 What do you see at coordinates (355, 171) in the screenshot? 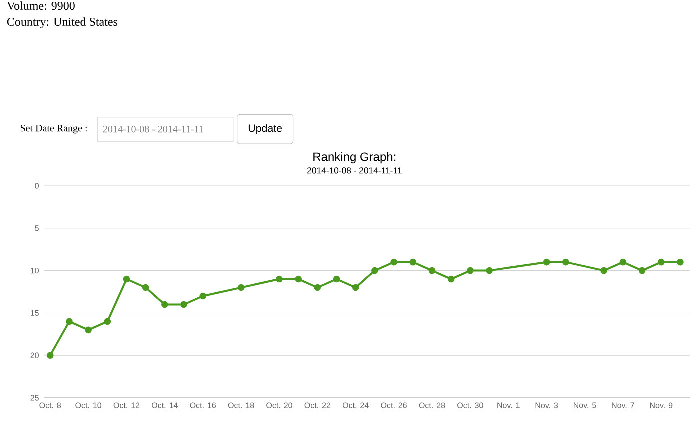
I see `chart-subtitle: 2014-10-08 - 2014-11-11` at bounding box center [355, 171].